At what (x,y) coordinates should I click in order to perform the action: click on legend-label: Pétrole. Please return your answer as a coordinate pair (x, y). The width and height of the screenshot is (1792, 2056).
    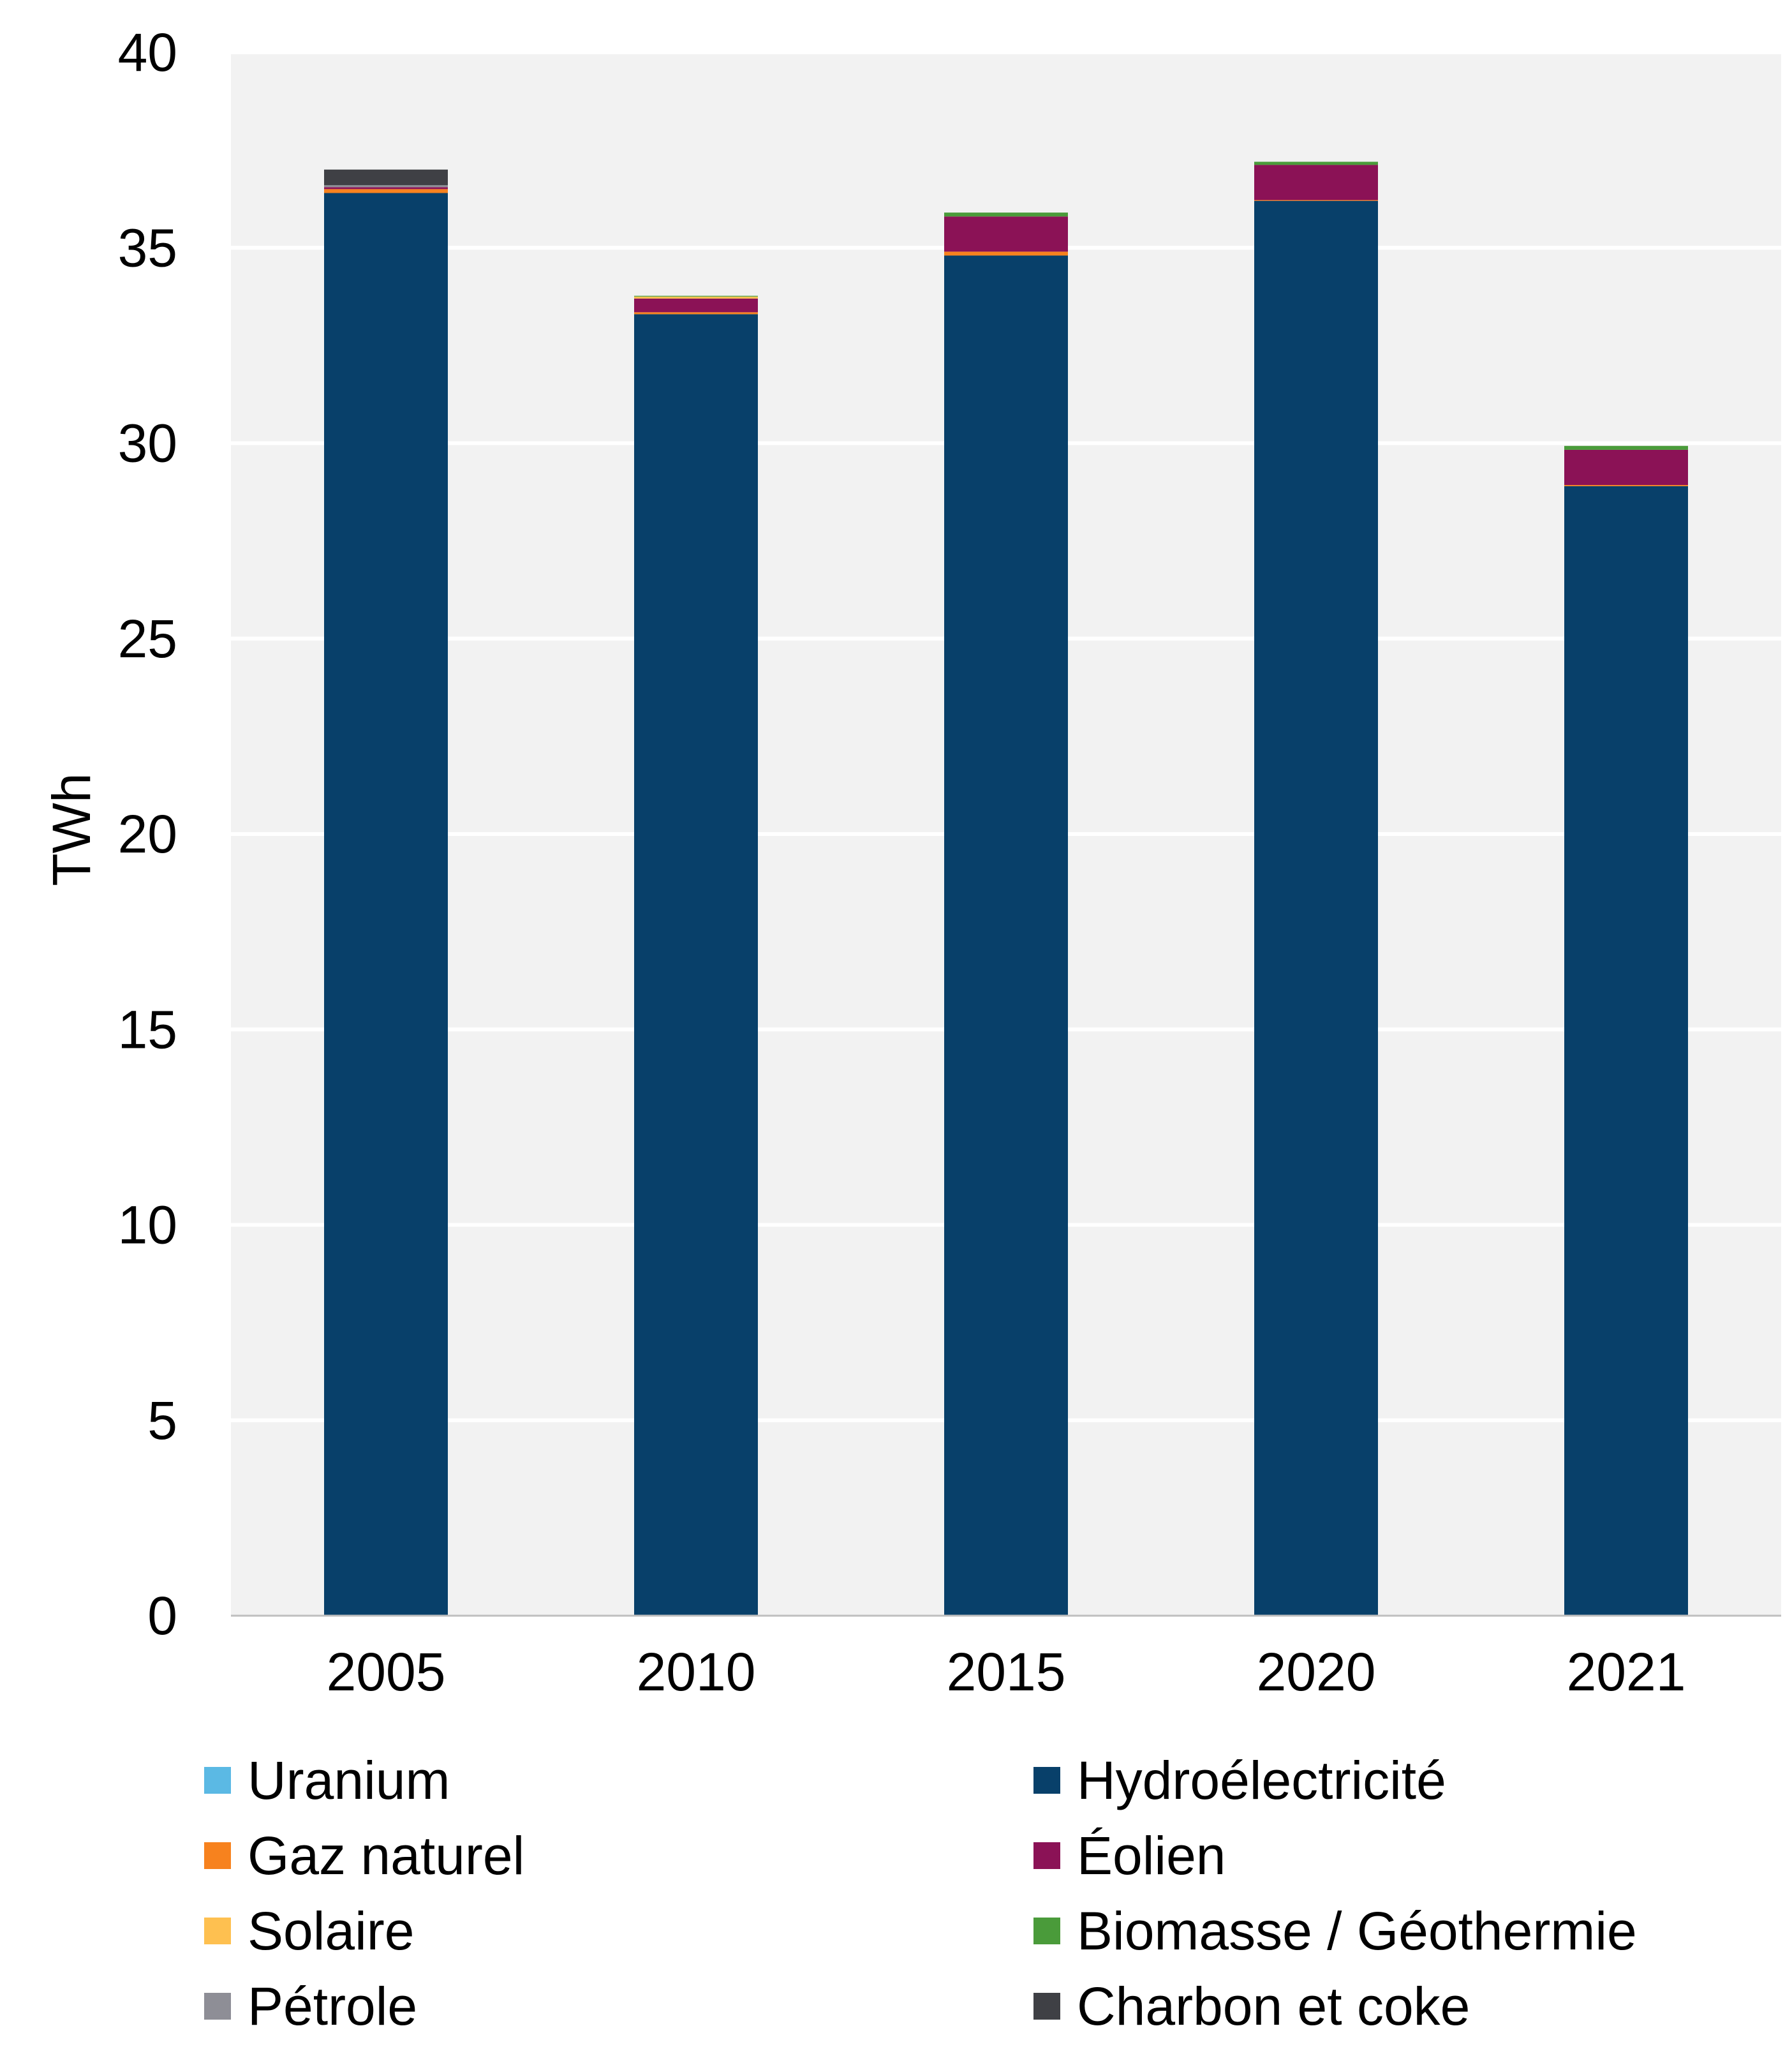
    Looking at the image, I should click on (333, 2006).